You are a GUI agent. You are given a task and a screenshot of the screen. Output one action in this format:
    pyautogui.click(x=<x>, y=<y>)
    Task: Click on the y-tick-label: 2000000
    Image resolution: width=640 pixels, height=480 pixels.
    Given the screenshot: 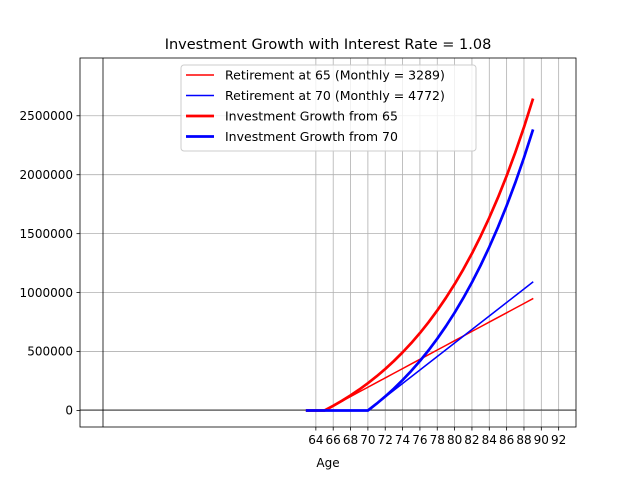 What is the action you would take?
    pyautogui.click(x=46, y=175)
    